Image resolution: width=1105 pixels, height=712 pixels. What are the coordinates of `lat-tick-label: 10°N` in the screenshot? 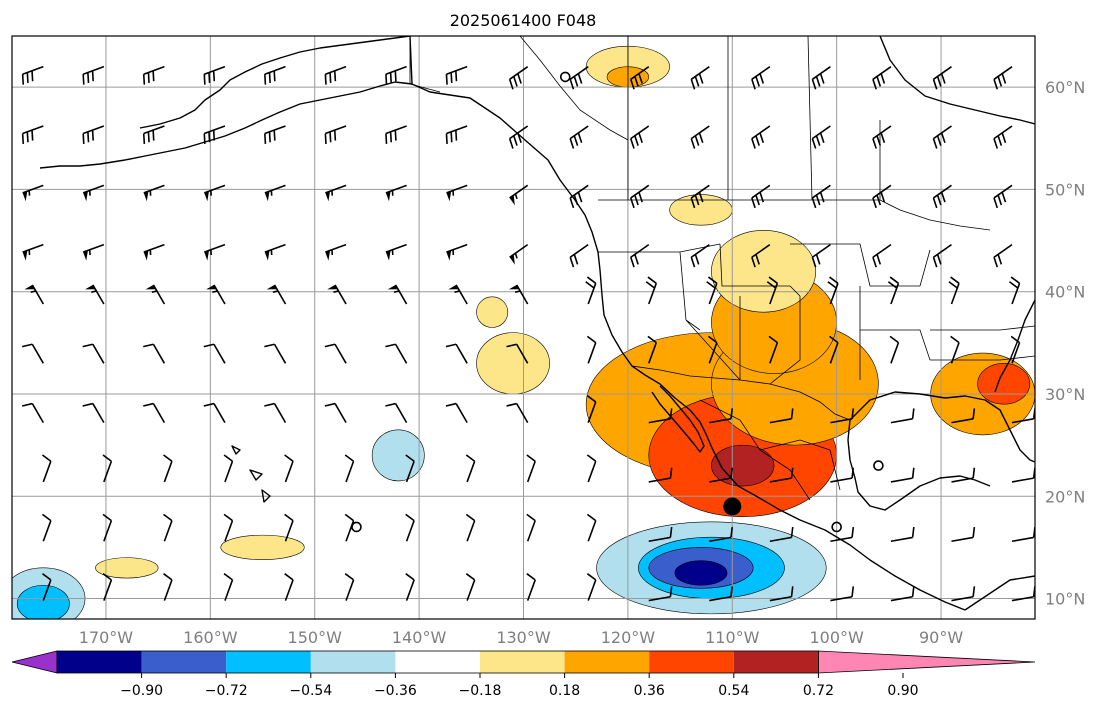 It's located at (1065, 599).